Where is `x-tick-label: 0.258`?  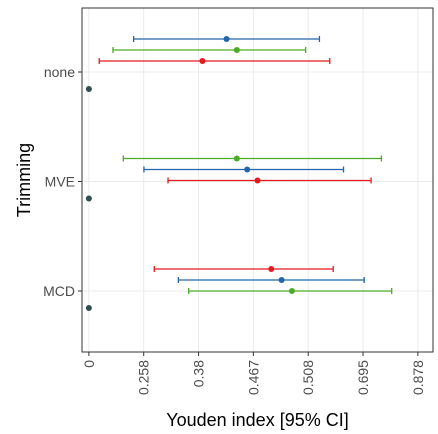
x-tick-label: 0.258 is located at coordinates (144, 377).